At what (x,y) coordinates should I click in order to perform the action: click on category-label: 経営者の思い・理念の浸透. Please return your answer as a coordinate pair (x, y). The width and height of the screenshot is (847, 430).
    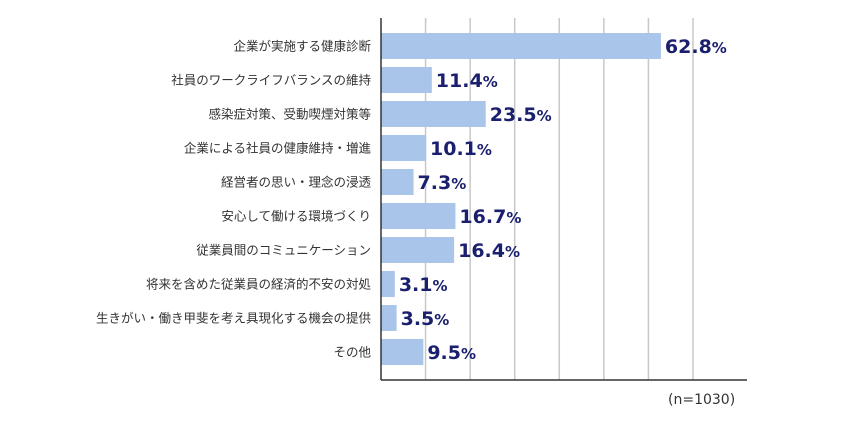
    Looking at the image, I should click on (296, 182).